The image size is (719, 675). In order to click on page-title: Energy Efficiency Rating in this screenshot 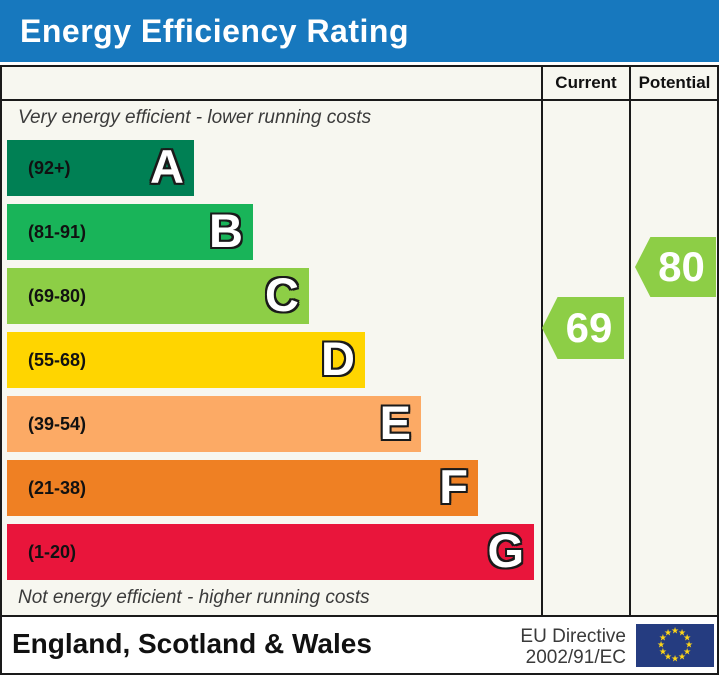, I will do `click(214, 31)`.